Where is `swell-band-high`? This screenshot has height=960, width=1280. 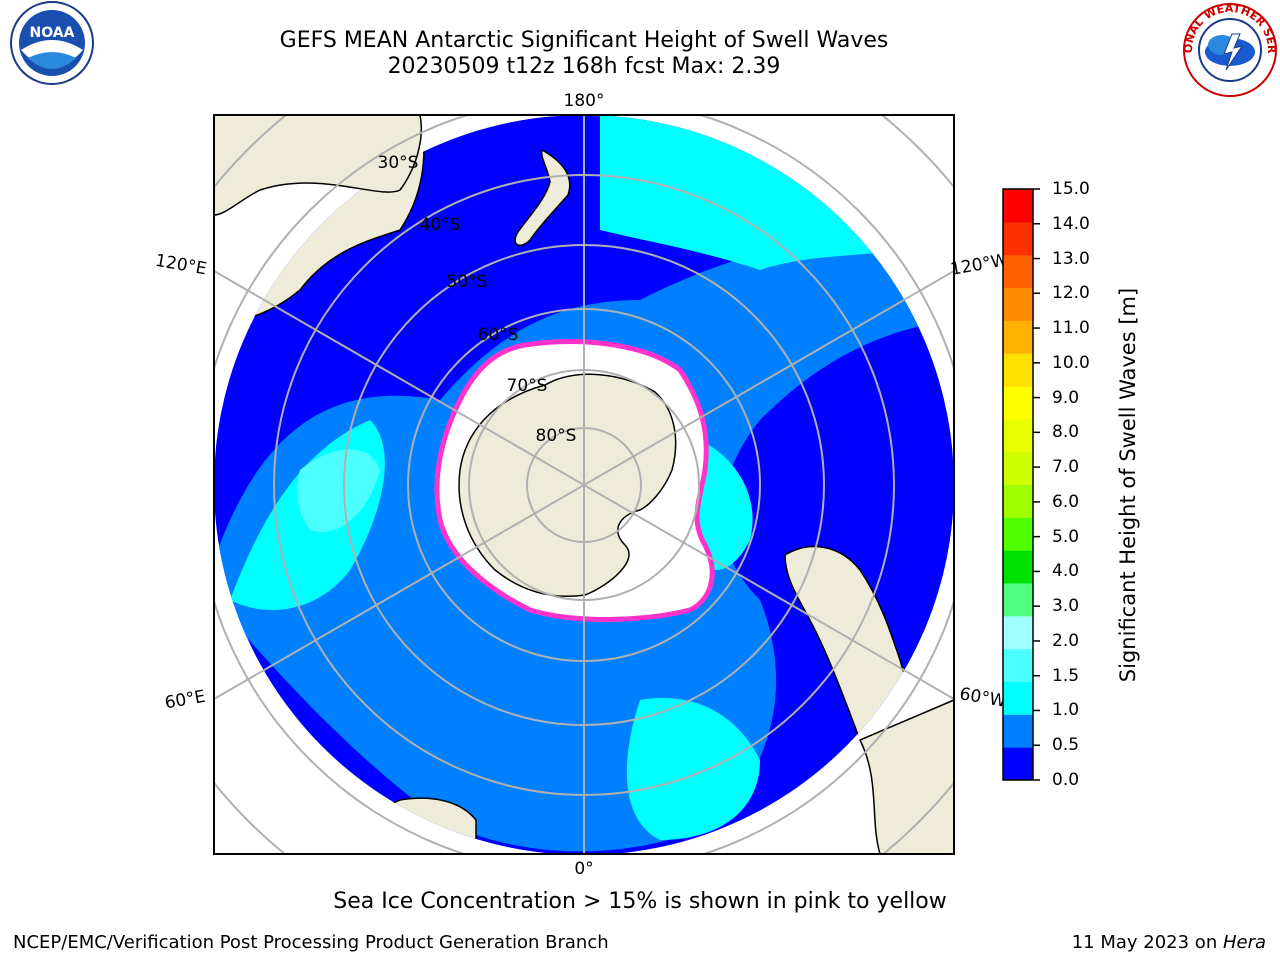 swell-band-high is located at coordinates (693, 769).